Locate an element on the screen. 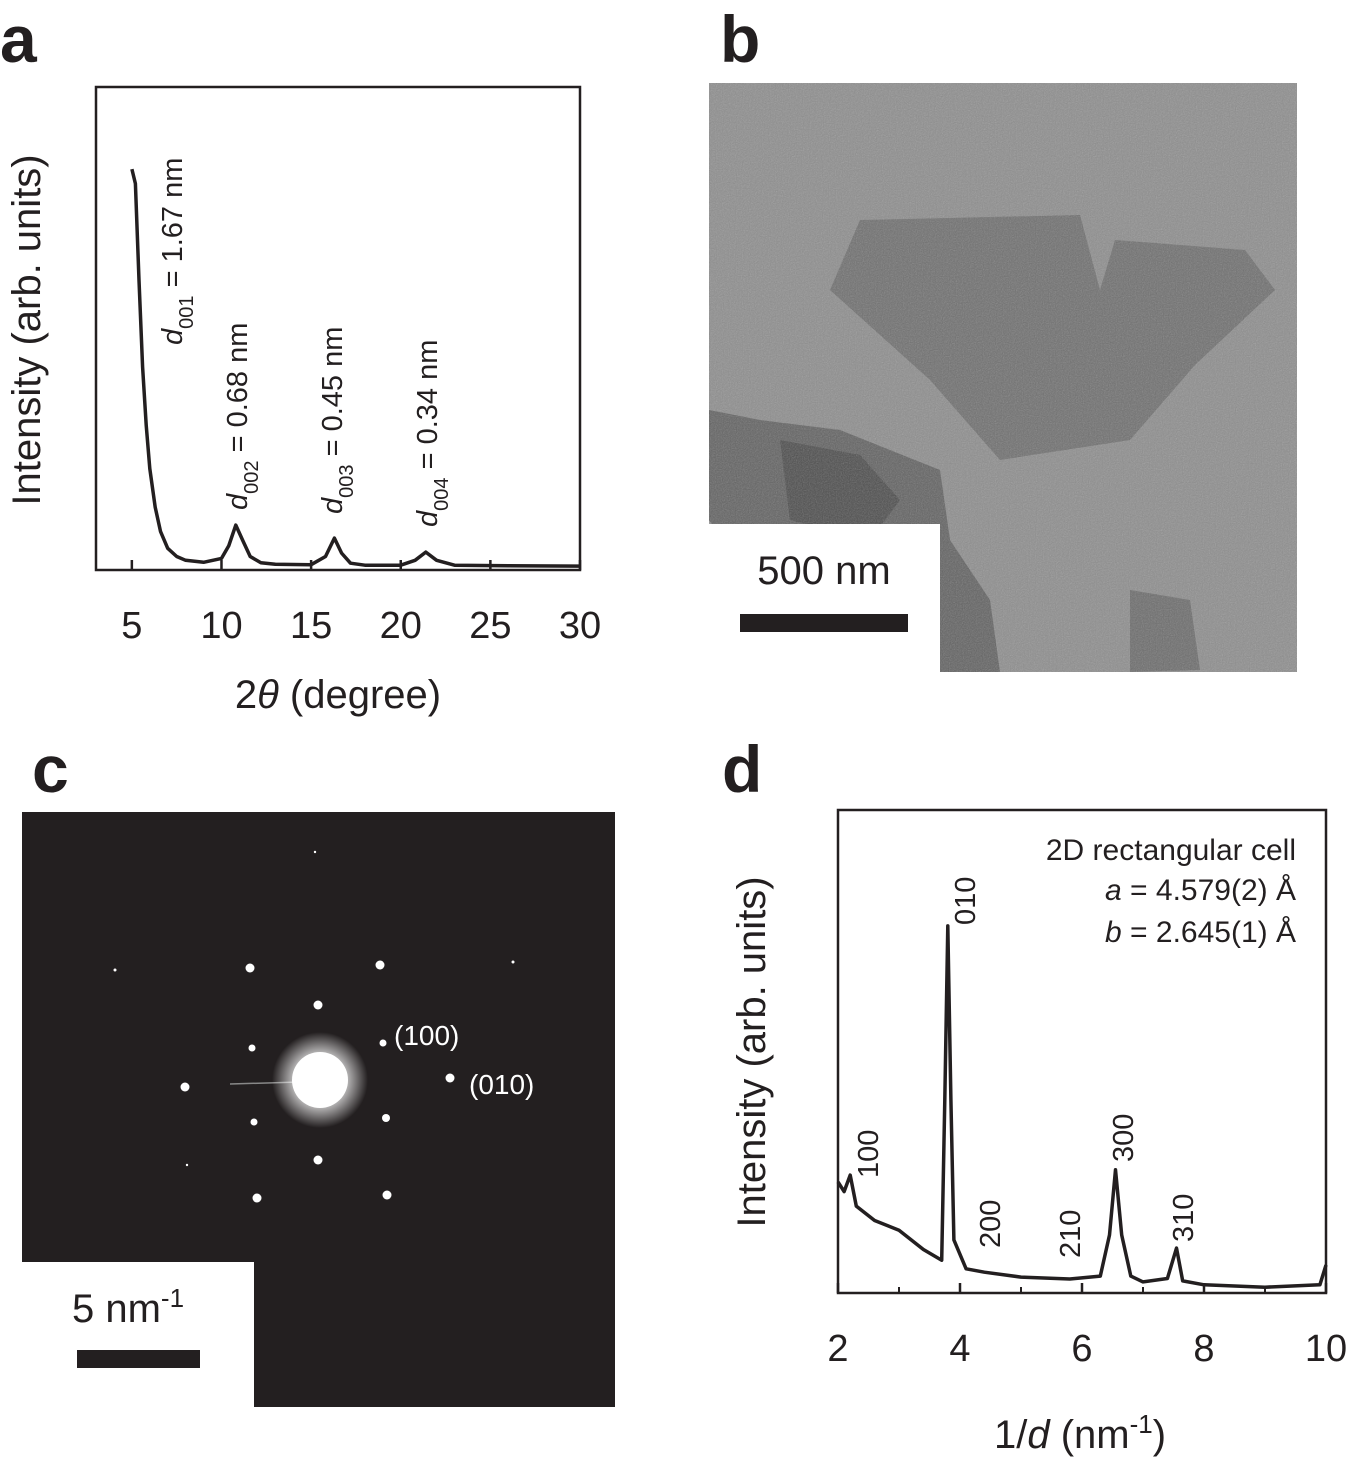 The image size is (1350, 1463). label-part: 2 is located at coordinates (246, 695).